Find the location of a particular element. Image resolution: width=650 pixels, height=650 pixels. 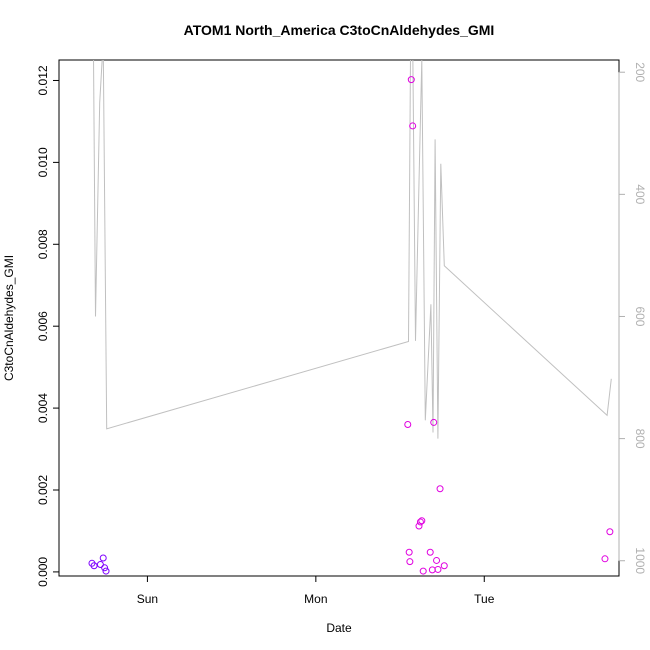

y2-tick-label: 800 is located at coordinates (640, 439).